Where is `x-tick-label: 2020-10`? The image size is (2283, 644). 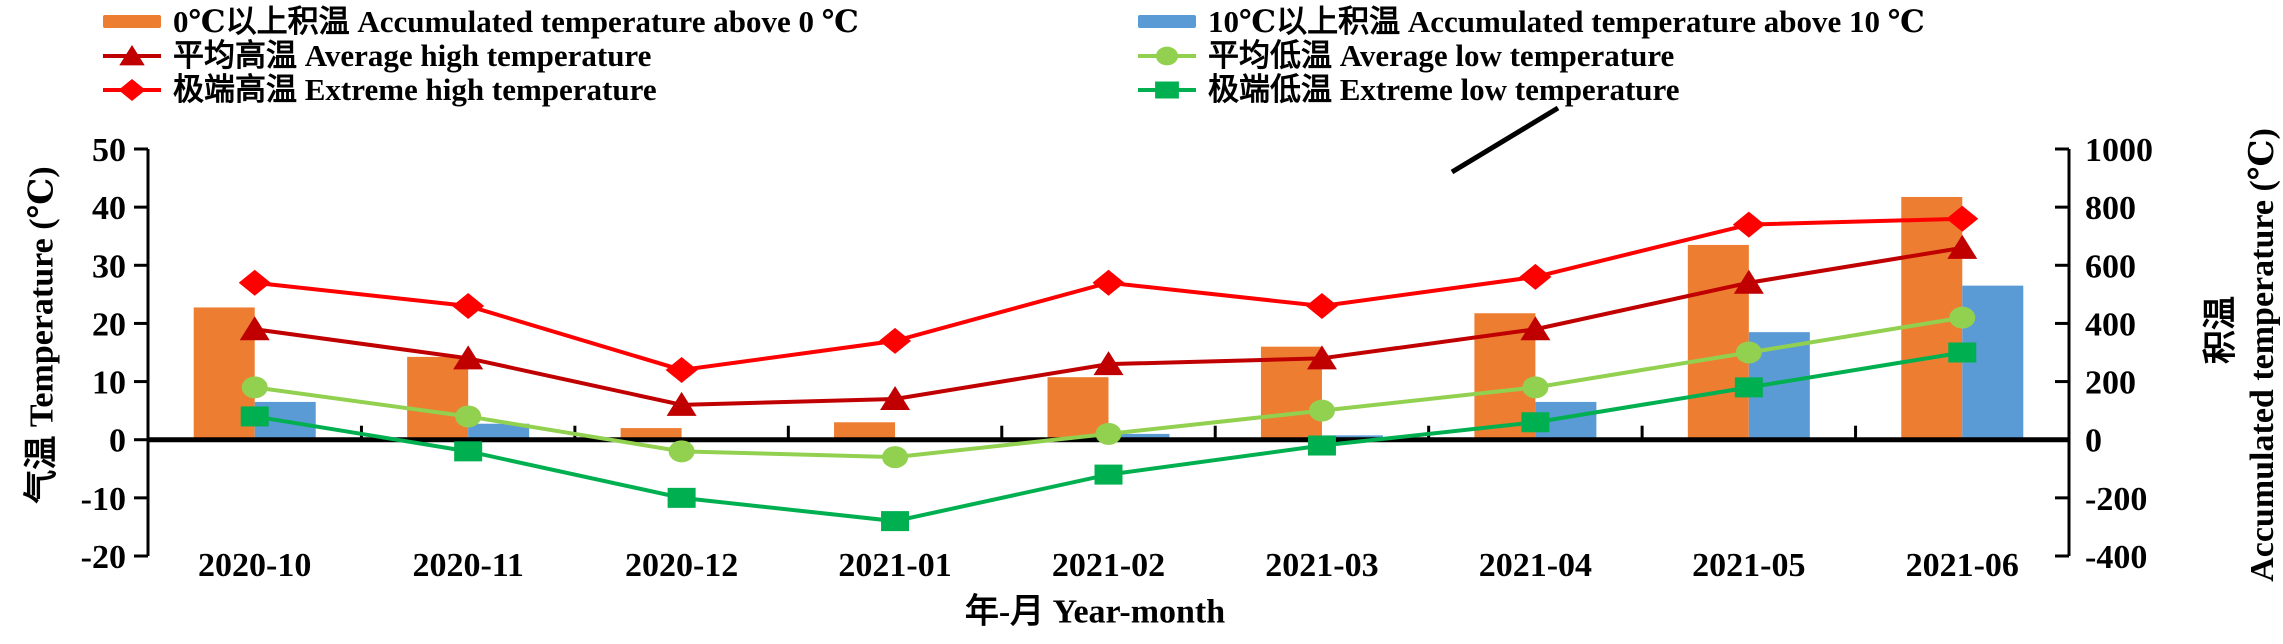 x-tick-label: 2020-10 is located at coordinates (254, 565).